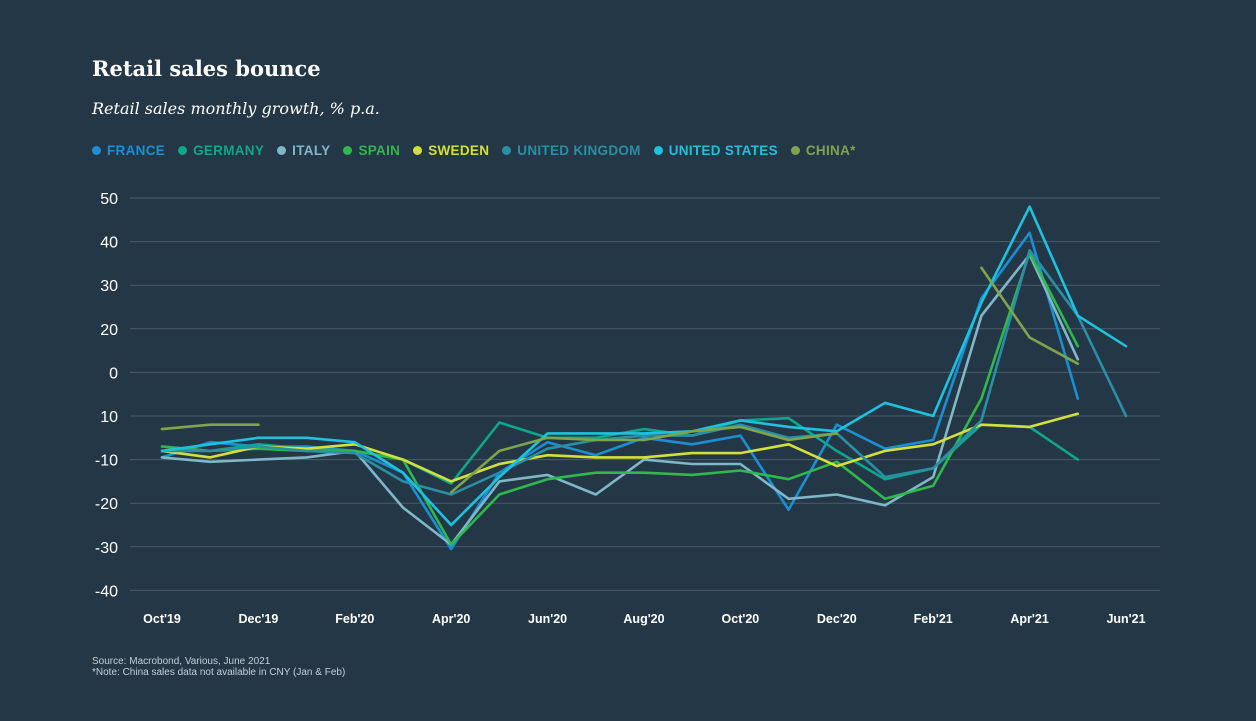  I want to click on legend-item: CHINA*, so click(823, 150).